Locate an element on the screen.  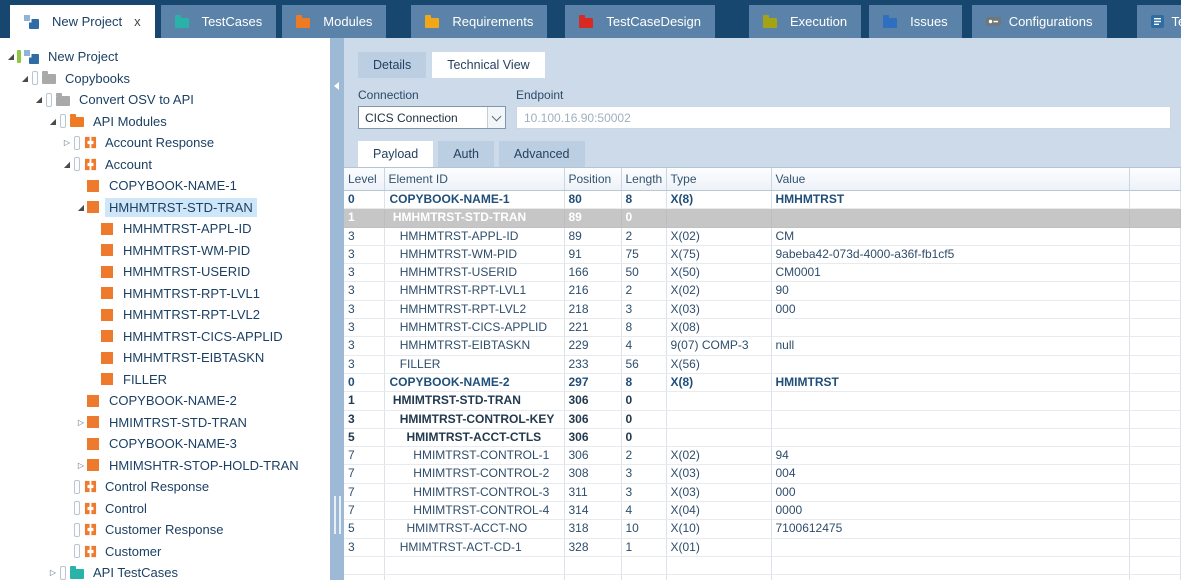
grid-row-hmhmtrst-cics-applid: 3 HMHMTRST-CICS-APPLID 221 8 X(08) is located at coordinates (762, 328).